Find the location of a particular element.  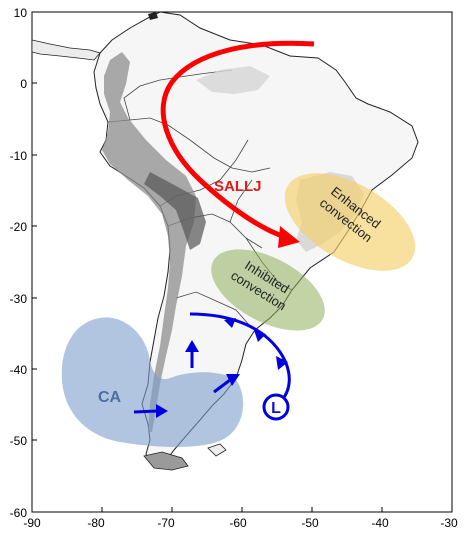

ca-label: CA is located at coordinates (110, 397).